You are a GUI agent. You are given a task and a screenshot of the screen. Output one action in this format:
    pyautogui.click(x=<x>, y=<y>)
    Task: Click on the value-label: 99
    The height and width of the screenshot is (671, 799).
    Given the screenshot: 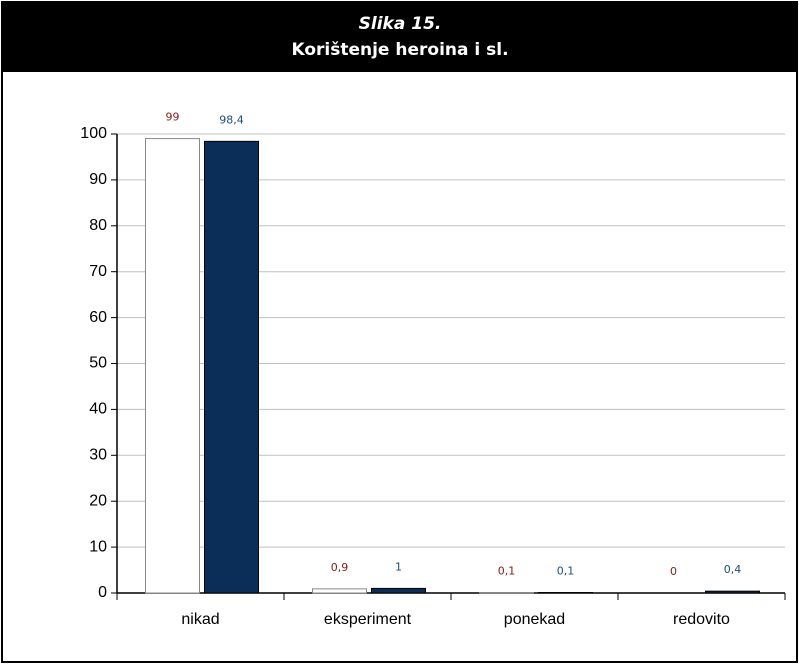 What is the action you would take?
    pyautogui.click(x=173, y=117)
    